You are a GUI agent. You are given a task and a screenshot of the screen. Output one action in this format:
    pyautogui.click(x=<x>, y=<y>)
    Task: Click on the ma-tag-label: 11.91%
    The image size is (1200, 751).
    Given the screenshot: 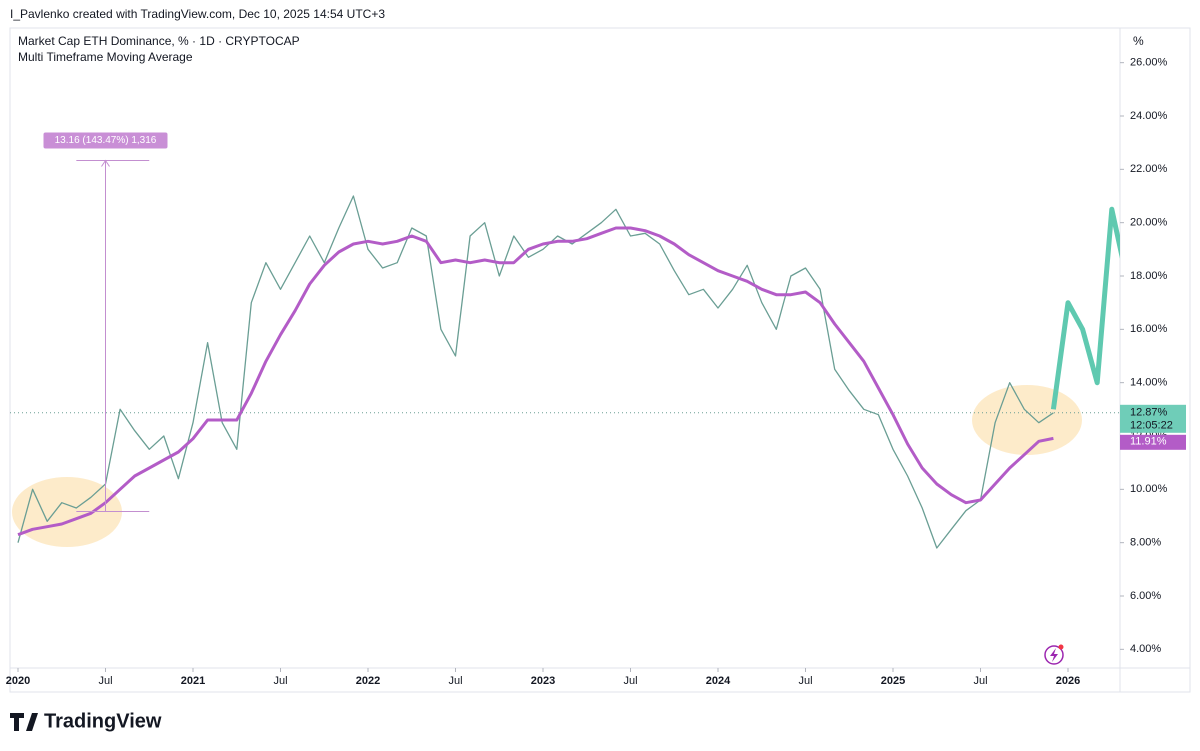 What is the action you would take?
    pyautogui.click(x=1148, y=442)
    